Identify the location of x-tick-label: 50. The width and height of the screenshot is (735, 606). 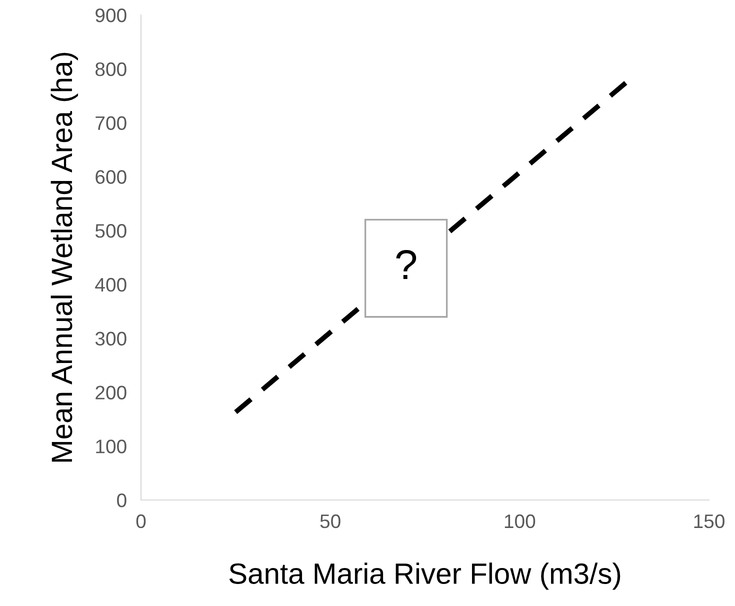
(330, 521).